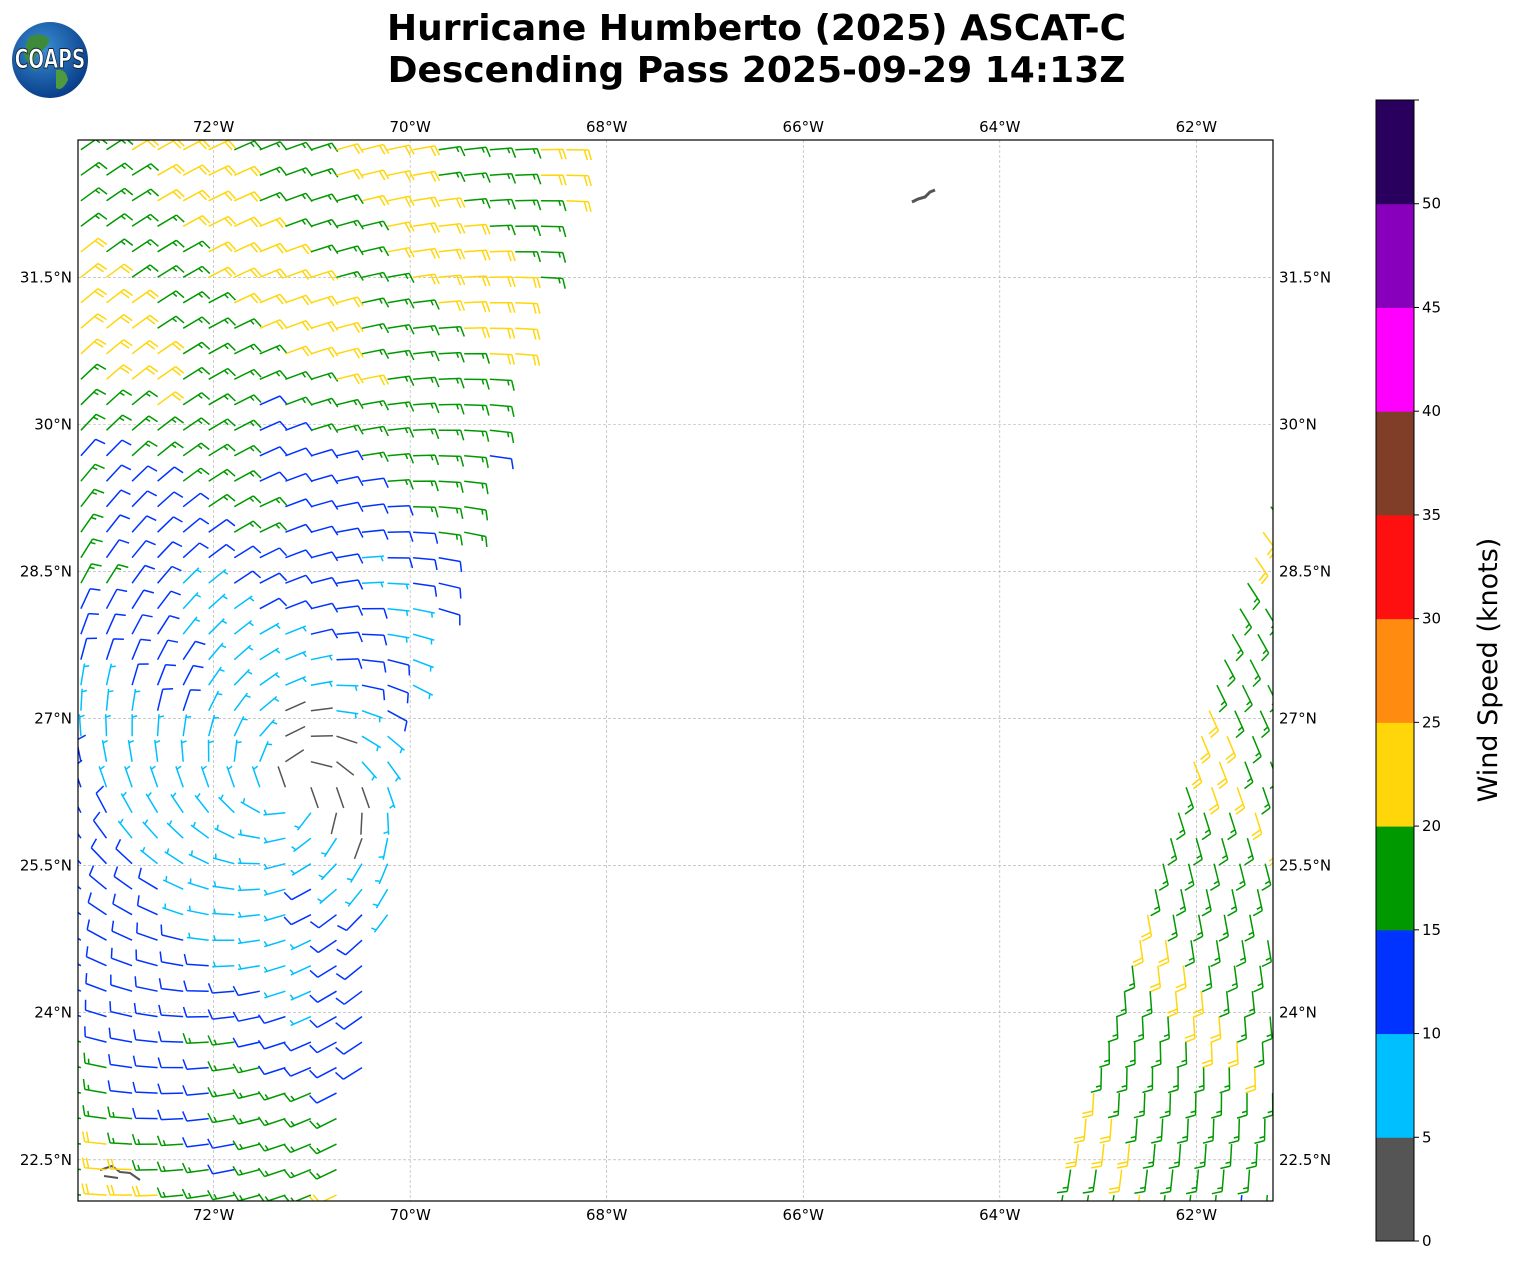  What do you see at coordinates (804, 1215) in the screenshot?
I see `lon-label-bottom: 66°W` at bounding box center [804, 1215].